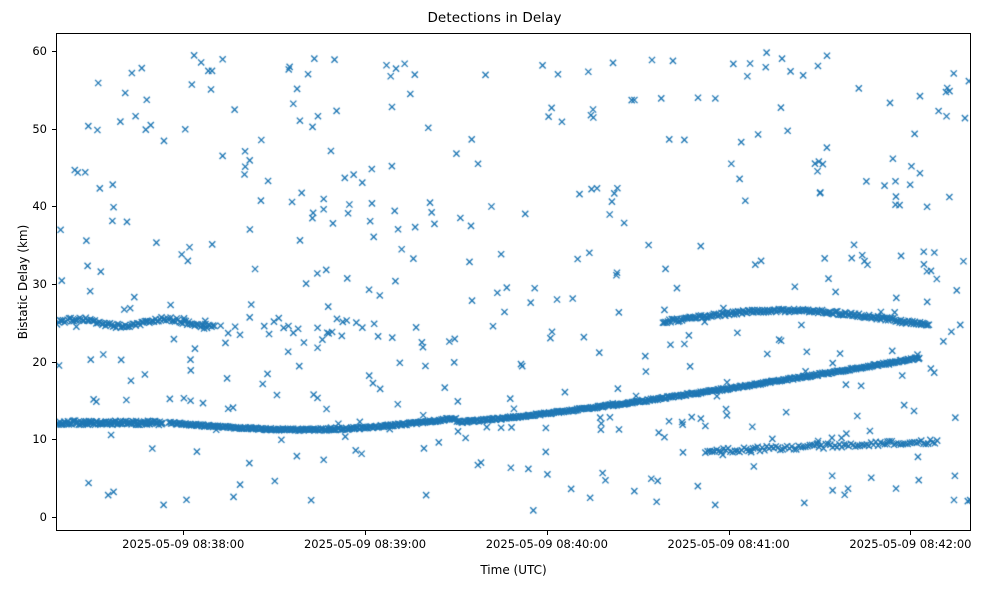  What do you see at coordinates (23, 282) in the screenshot?
I see `y-axis-tick-labels: 0 10 20 30 40 50 60` at bounding box center [23, 282].